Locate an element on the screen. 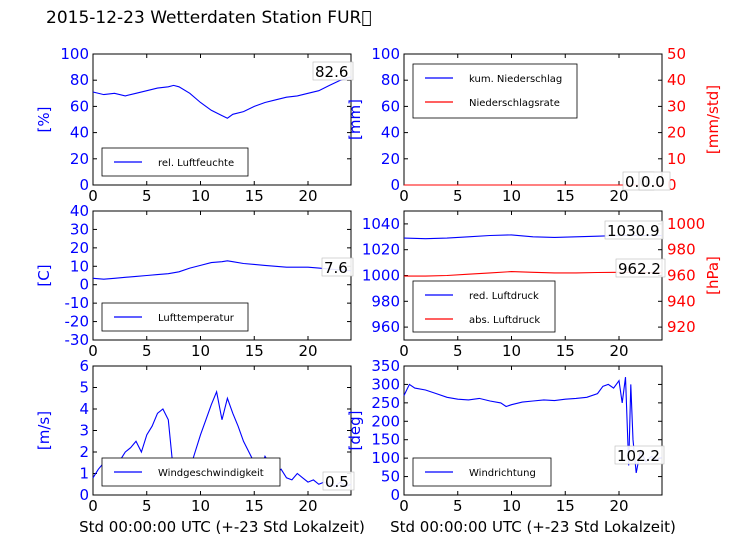  legend-entry: Niederschlagsrate is located at coordinates (514, 103).